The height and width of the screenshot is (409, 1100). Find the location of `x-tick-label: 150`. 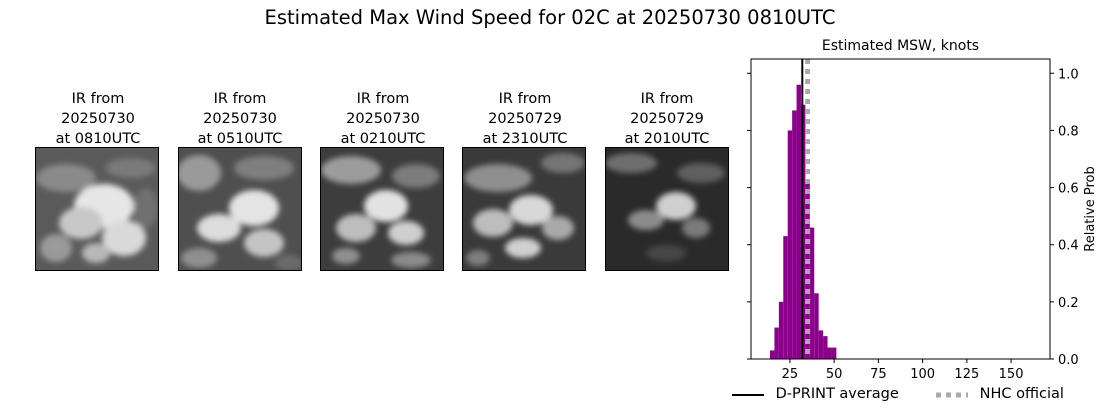

x-tick-label: 150 is located at coordinates (1011, 374).